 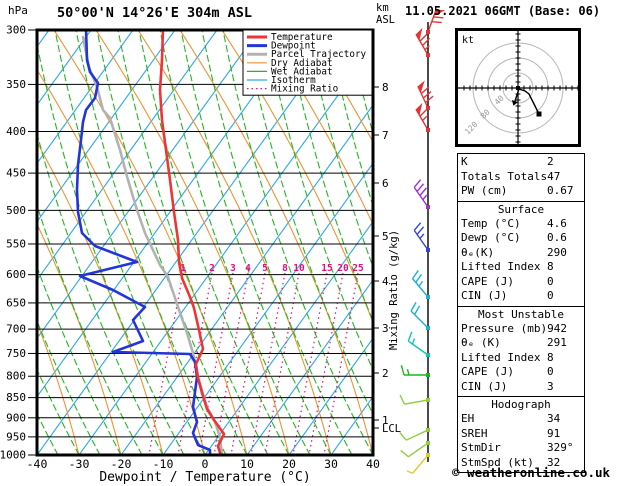 I want to click on km-tick-label: 6, so click(x=385, y=183).